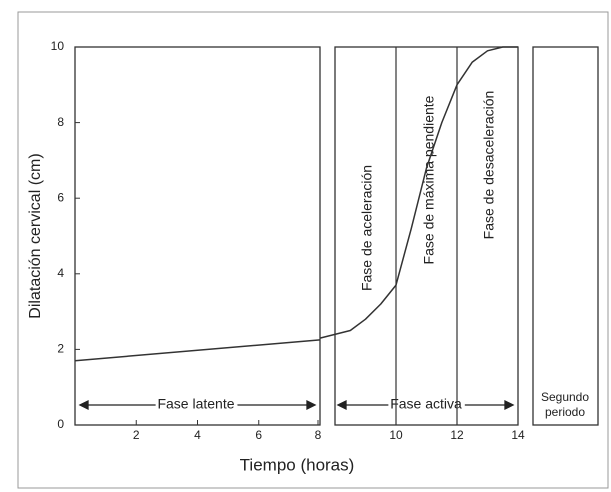 The image size is (611, 492). What do you see at coordinates (296, 405) in the screenshot?
I see `arrows` at bounding box center [296, 405].